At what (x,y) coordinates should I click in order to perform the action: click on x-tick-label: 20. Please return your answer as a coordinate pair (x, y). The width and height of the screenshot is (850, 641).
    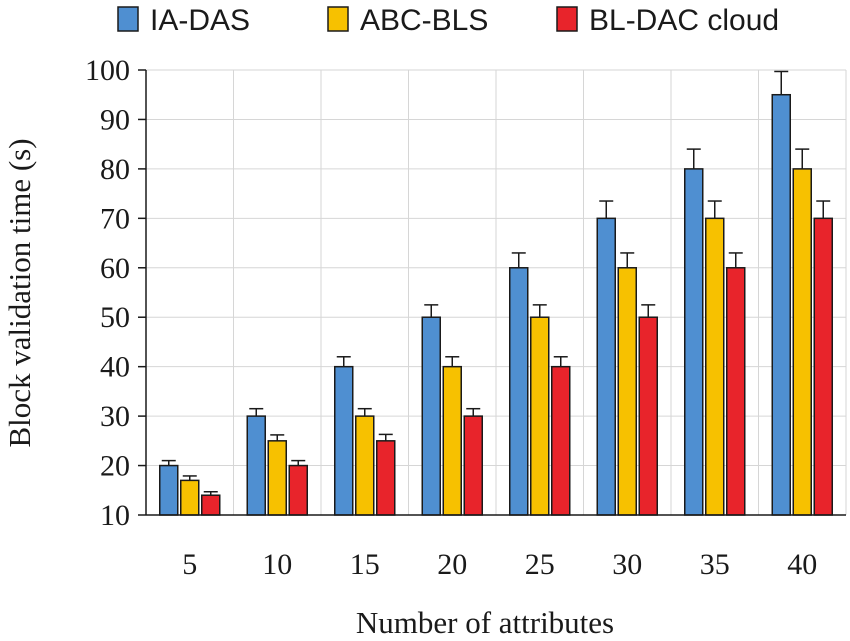
    Looking at the image, I should click on (452, 564).